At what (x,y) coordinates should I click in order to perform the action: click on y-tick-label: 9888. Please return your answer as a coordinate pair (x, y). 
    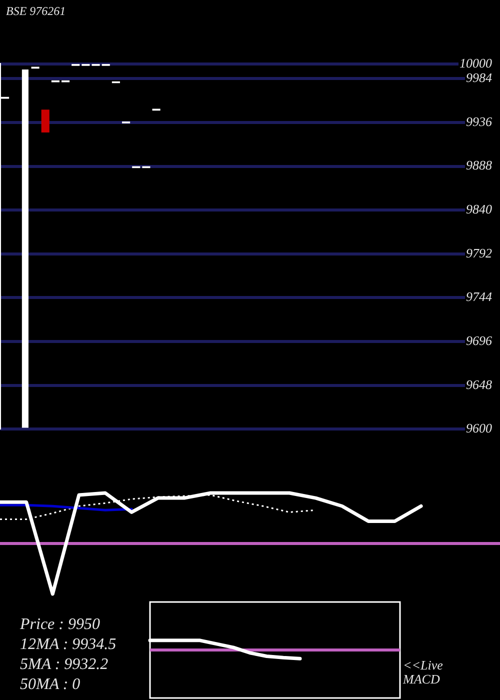
    Looking at the image, I should click on (479, 165).